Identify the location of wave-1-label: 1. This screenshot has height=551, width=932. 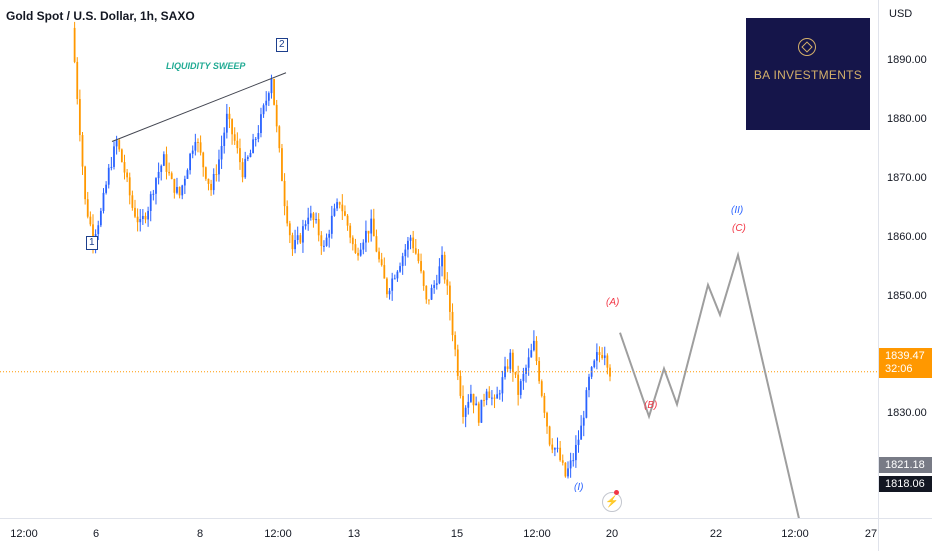
(92, 243).